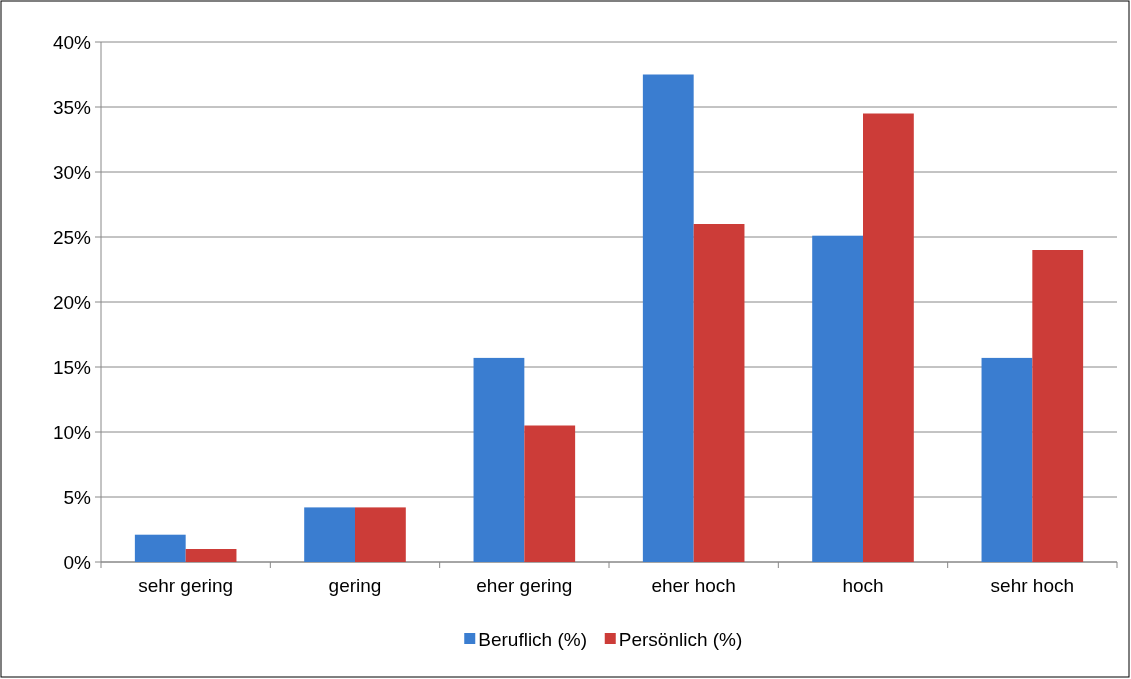 The image size is (1131, 679). Describe the element at coordinates (1032, 585) in the screenshot. I see `x-tick-label: sehr hoch` at that location.